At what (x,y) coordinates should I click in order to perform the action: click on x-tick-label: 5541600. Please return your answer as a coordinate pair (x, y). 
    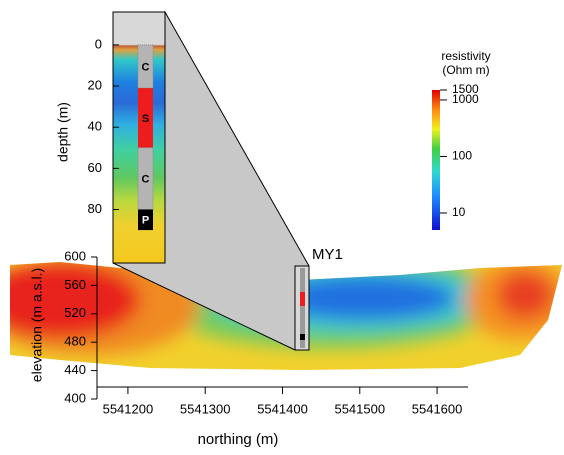
    Looking at the image, I should click on (437, 408).